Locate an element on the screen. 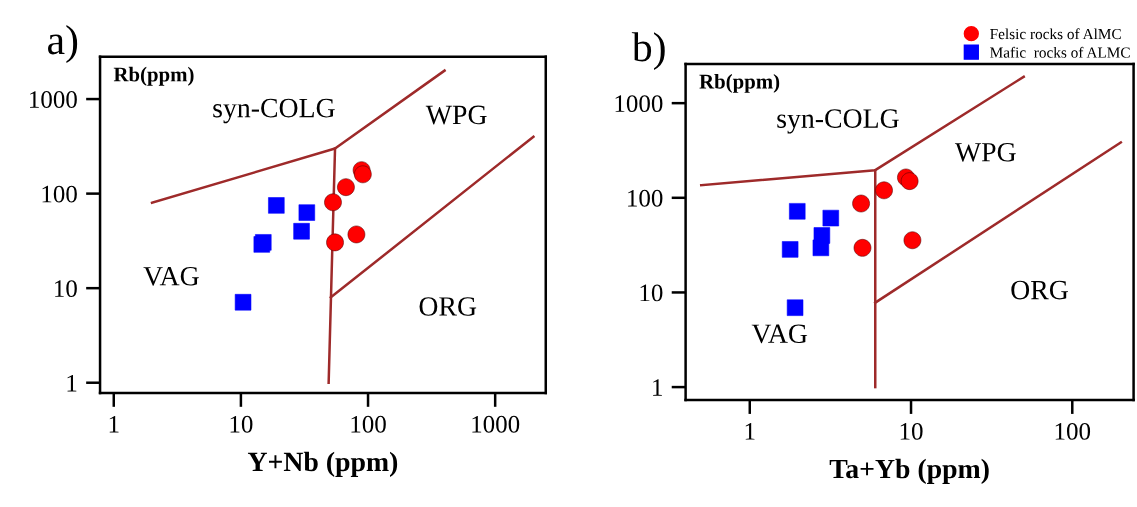 This screenshot has width=1137, height=507. legend-label: Mafic rocks of ALMC is located at coordinates (1060, 52).